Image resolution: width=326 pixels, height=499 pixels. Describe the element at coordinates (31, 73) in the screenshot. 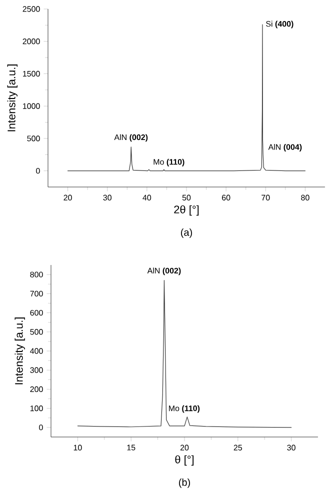

I see `y-tick-label: 1500` at that location.